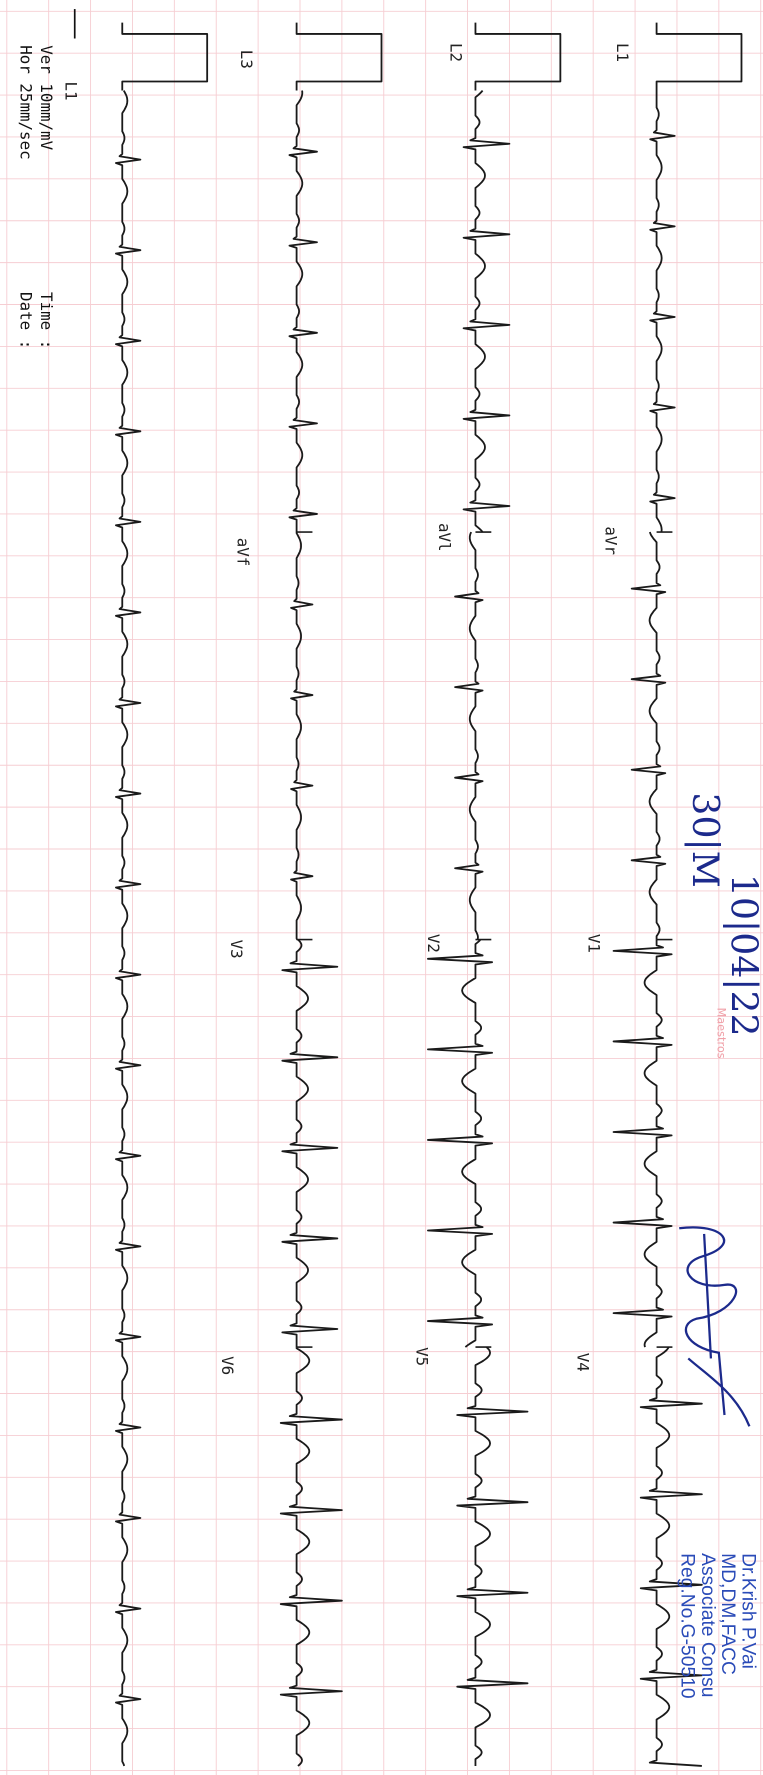 The height and width of the screenshot is (1775, 763). What do you see at coordinates (46, 320) in the screenshot?
I see `time-field: Time :` at bounding box center [46, 320].